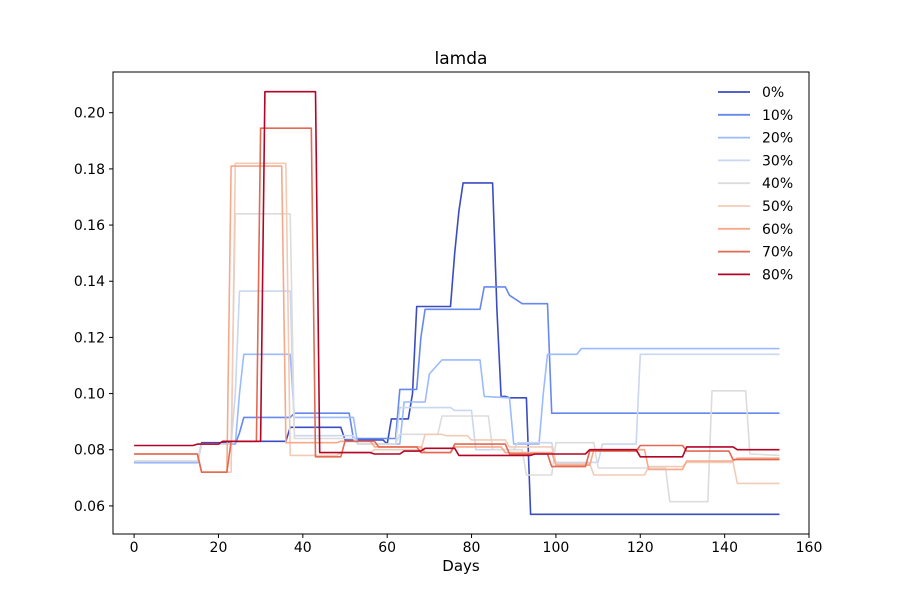 The image size is (900, 600). I want to click on y-tick-label: 0.18, so click(89, 170).